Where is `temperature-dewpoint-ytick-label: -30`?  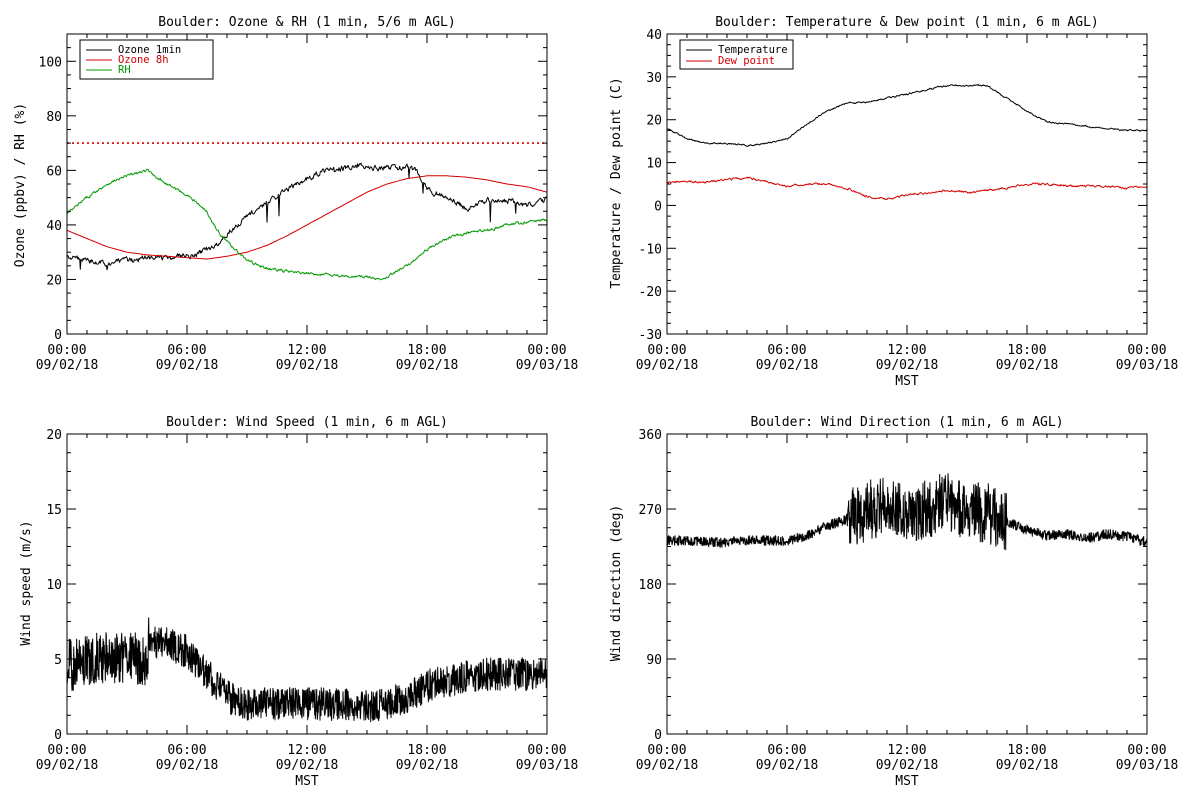
temperature-dewpoint-ytick-label: -30 is located at coordinates (650, 335).